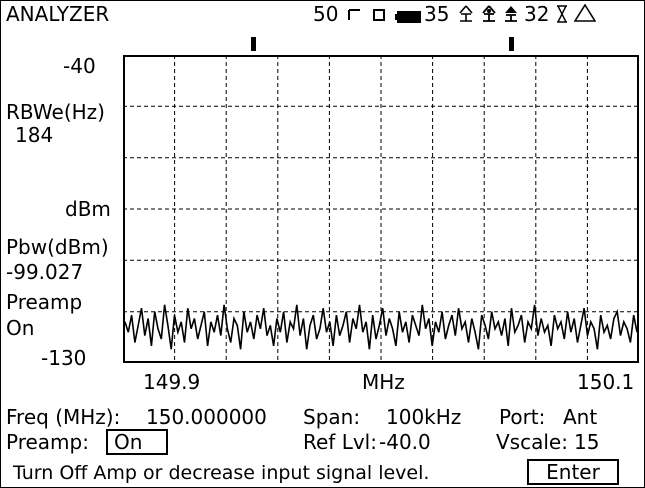 The image size is (645, 488). What do you see at coordinates (381, 327) in the screenshot?
I see `spectrum-trace` at bounding box center [381, 327].